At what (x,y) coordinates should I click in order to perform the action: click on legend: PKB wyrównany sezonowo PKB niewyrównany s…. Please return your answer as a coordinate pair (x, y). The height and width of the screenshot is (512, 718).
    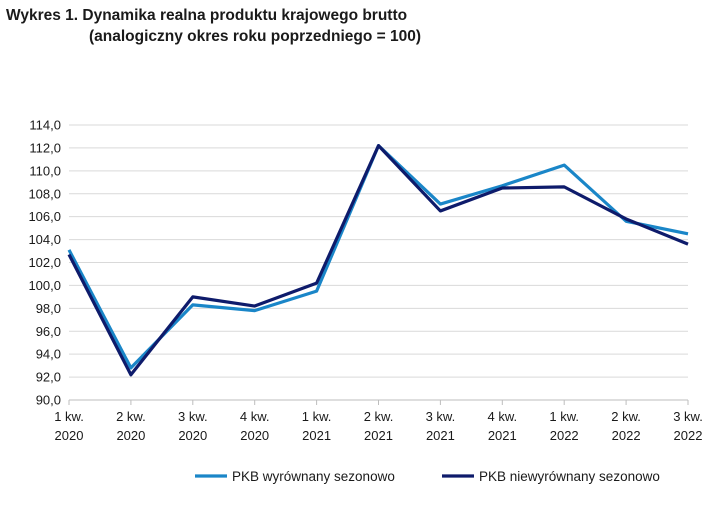
    Looking at the image, I should click on (427, 476).